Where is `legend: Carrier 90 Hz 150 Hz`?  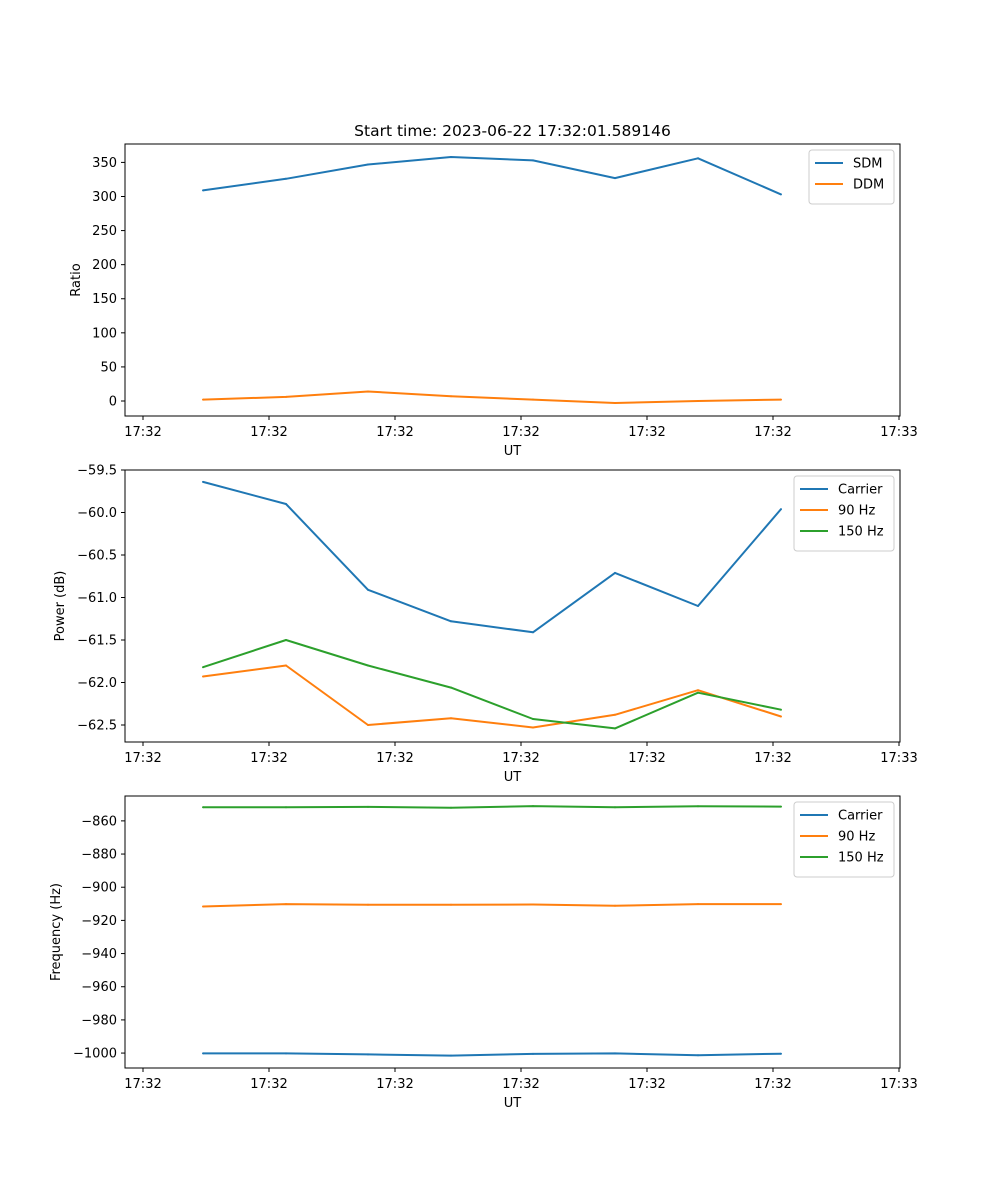 legend: Carrier 90 Hz 150 Hz is located at coordinates (844, 839).